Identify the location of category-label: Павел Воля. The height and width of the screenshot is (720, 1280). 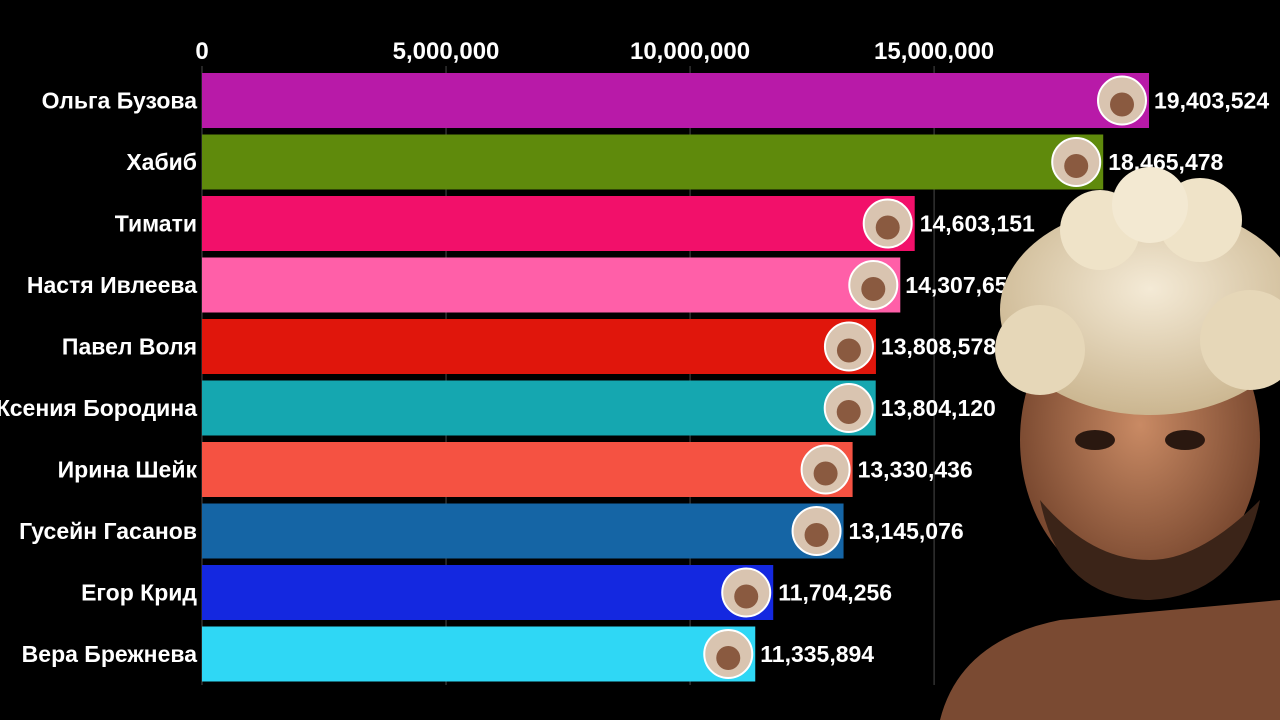
(129, 347).